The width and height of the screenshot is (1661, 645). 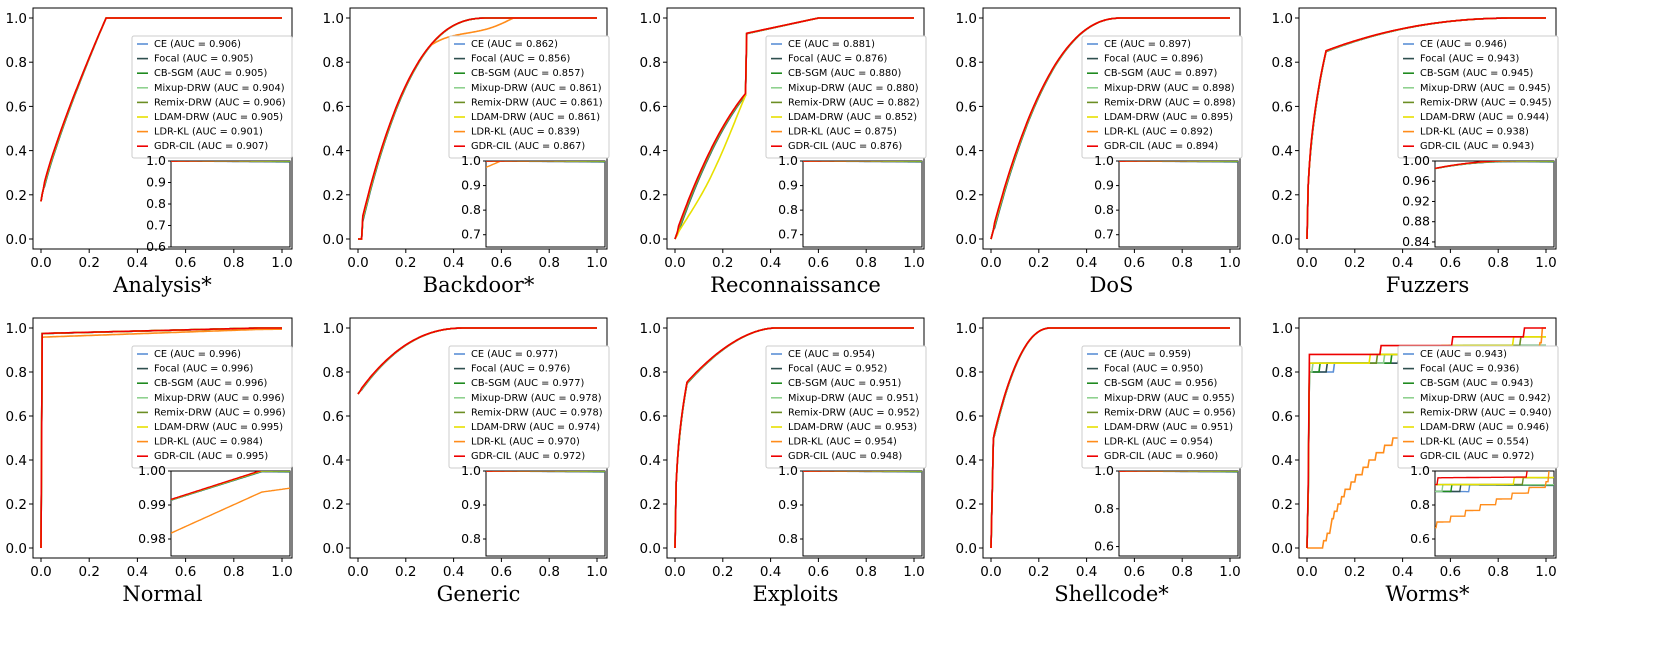 I want to click on inset-y-tick-label: 0.84, so click(x=1416, y=241).